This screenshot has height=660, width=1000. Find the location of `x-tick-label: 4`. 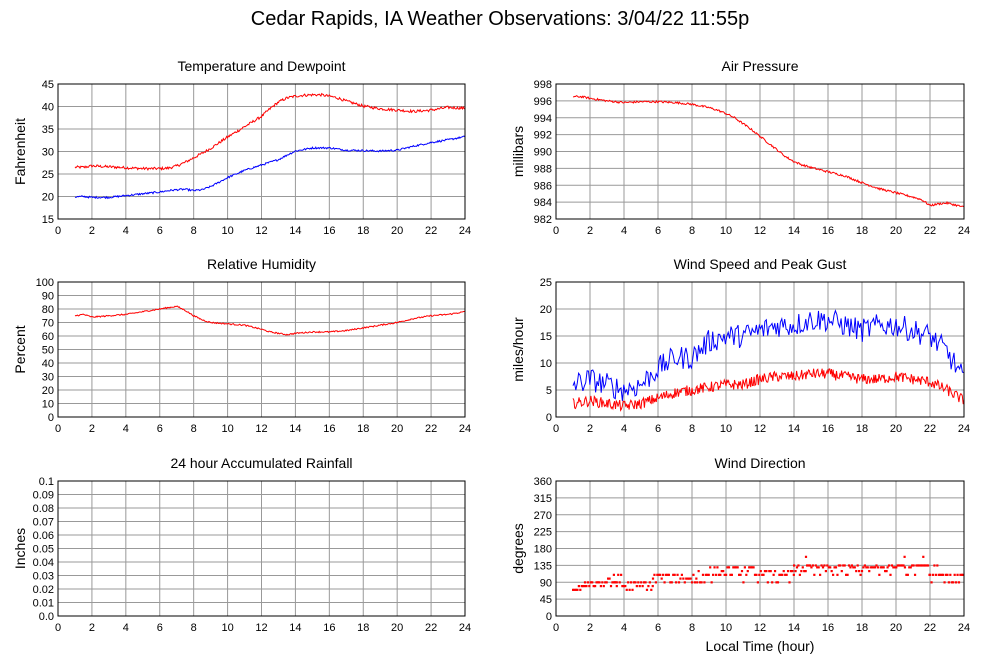

x-tick-label: 4 is located at coordinates (126, 231).